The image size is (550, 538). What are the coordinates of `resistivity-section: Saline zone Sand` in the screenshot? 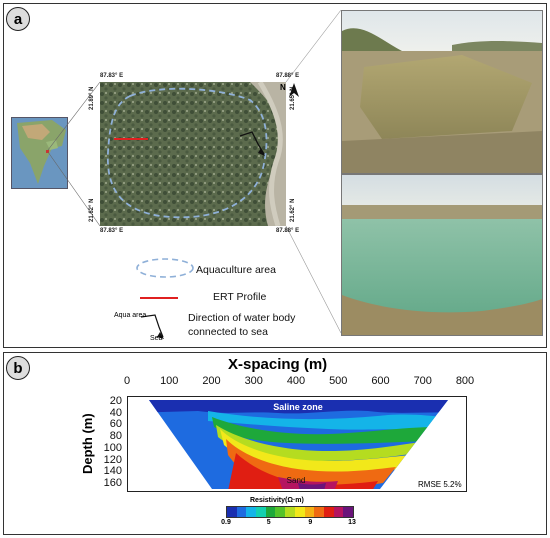 It's located at (297, 444).